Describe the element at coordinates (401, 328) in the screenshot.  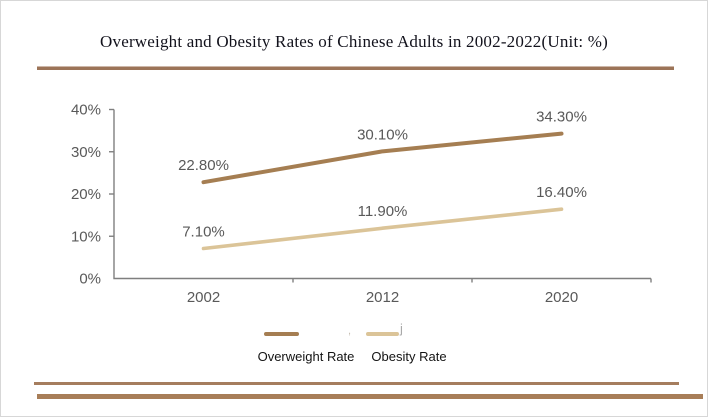
I see `legend-artifact-glyph: j` at that location.